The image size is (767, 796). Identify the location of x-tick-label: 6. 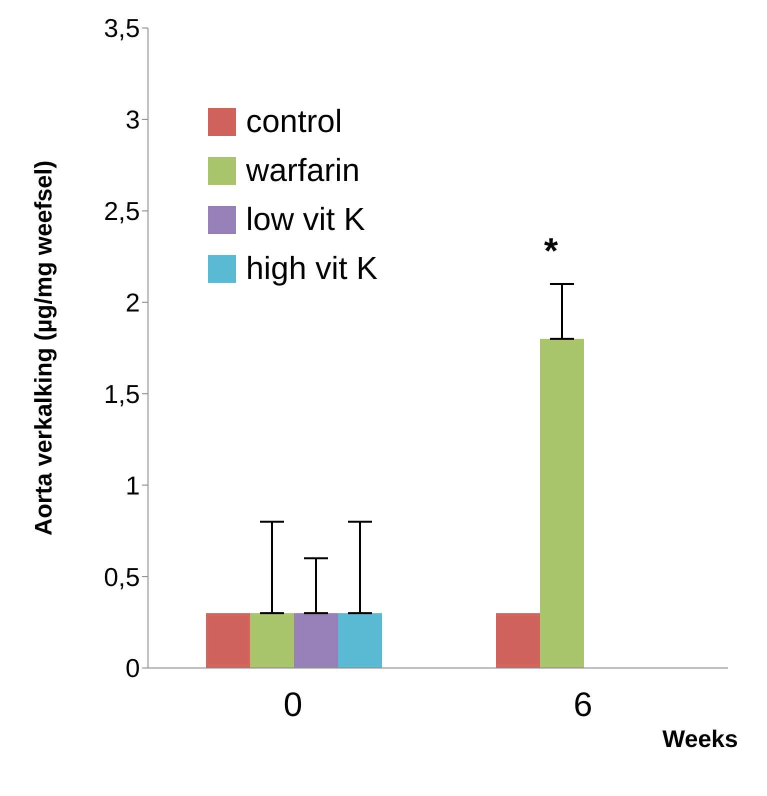
(583, 705).